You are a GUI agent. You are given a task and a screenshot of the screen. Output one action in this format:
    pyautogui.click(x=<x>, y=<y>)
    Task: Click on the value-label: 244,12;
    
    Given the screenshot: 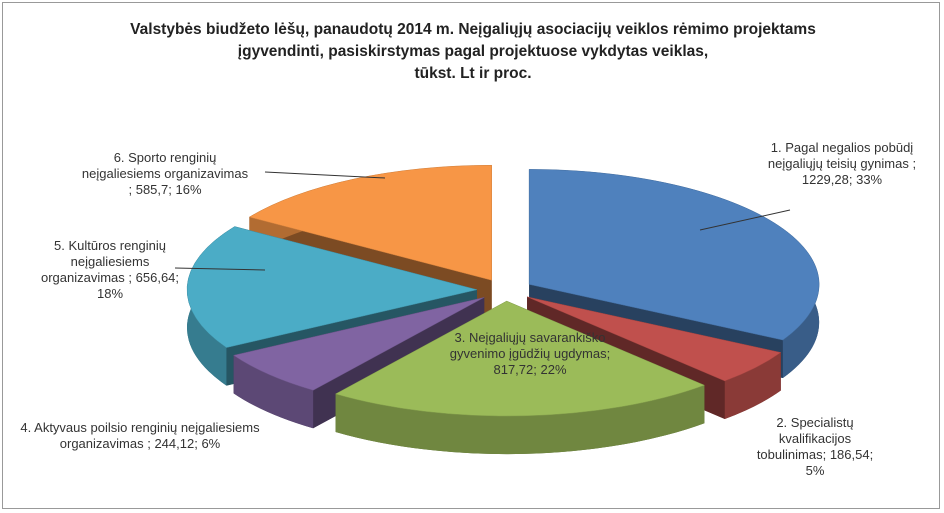 What is the action you would take?
    pyautogui.click(x=176, y=443)
    